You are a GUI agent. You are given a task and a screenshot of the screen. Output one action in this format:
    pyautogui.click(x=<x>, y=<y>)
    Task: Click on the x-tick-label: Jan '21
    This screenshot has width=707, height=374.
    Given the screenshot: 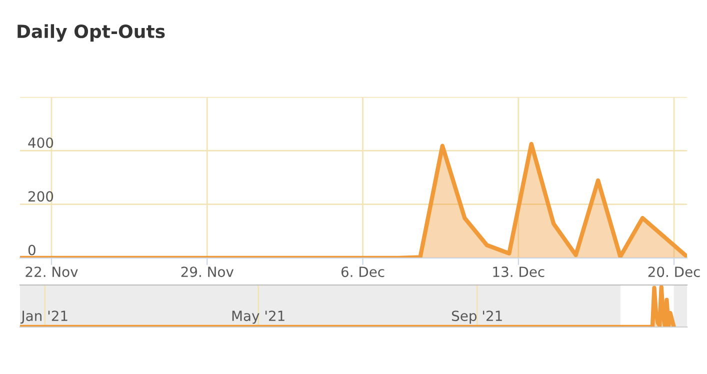 What is the action you would take?
    pyautogui.click(x=44, y=317)
    